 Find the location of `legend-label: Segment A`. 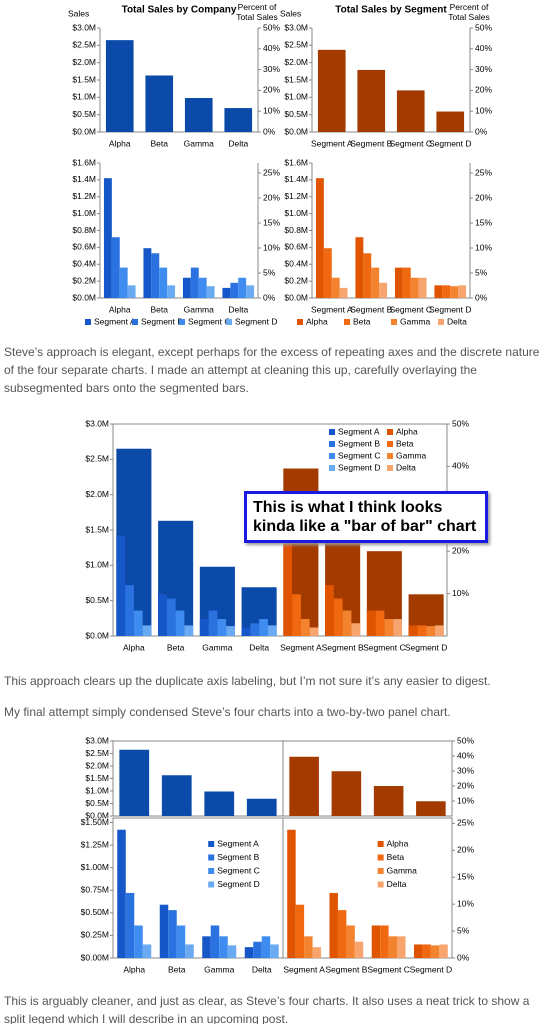

legend-label: Segment A is located at coordinates (359, 431).